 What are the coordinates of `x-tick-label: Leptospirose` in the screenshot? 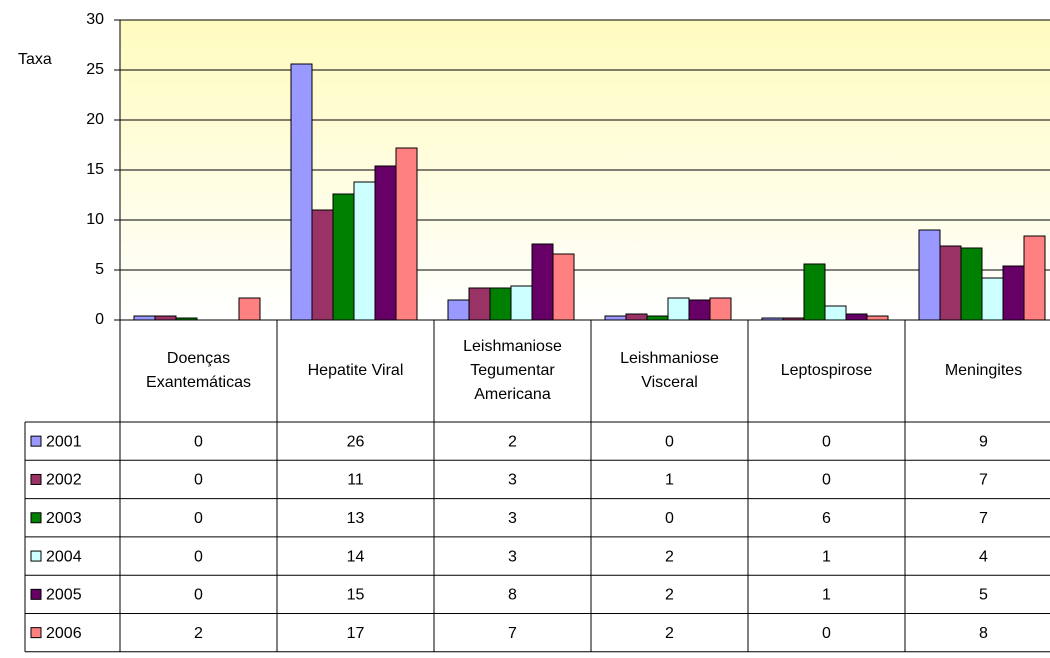 It's located at (826, 370).